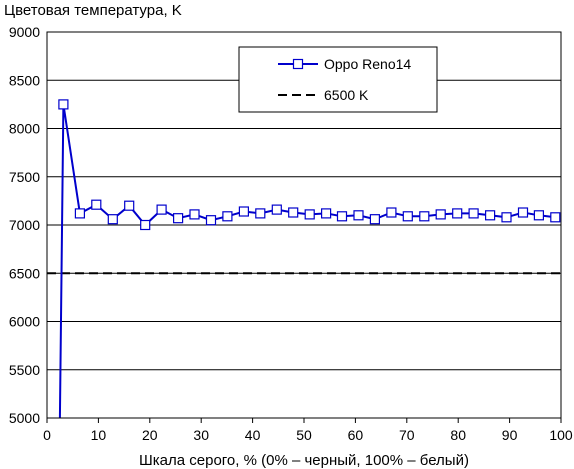  What do you see at coordinates (93, 10) in the screenshot?
I see `y-axis-title: Цветовая температура, K` at bounding box center [93, 10].